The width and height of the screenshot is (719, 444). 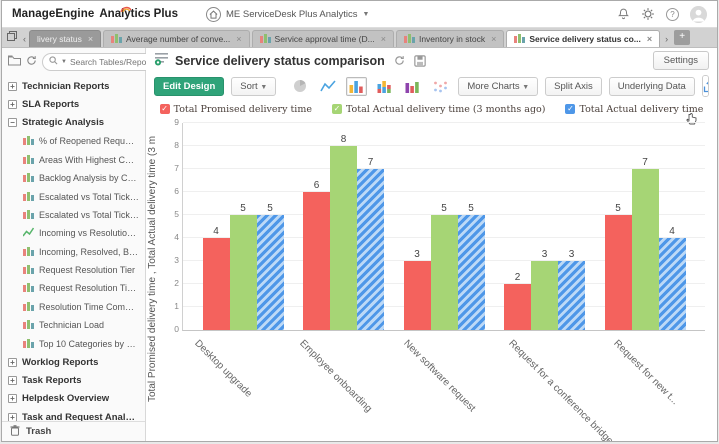 I want to click on stacked-bar-chart-icon, so click(x=384, y=86).